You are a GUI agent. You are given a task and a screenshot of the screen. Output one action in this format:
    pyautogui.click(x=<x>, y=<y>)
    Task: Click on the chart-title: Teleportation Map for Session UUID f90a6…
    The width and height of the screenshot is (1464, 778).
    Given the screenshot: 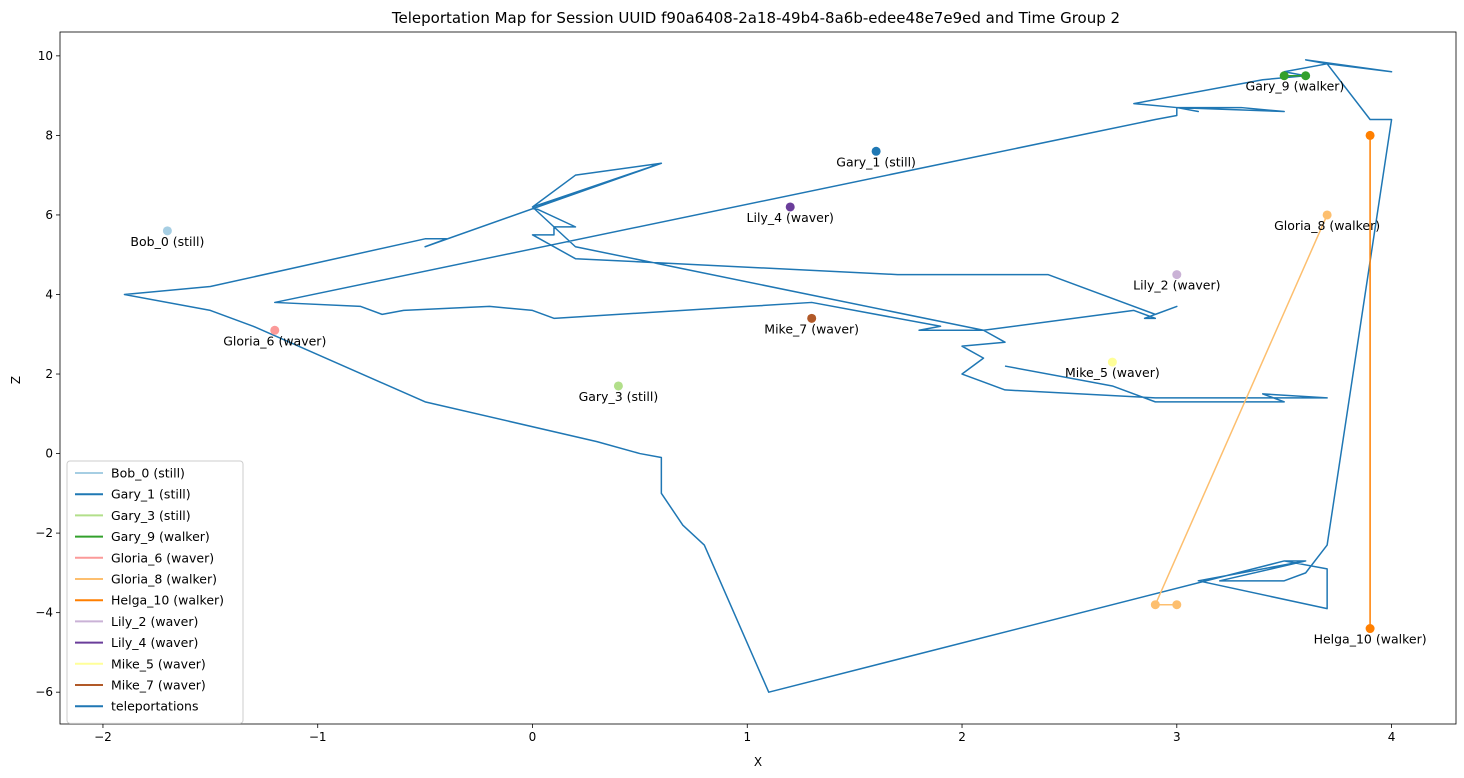 What is the action you would take?
    pyautogui.click(x=755, y=18)
    